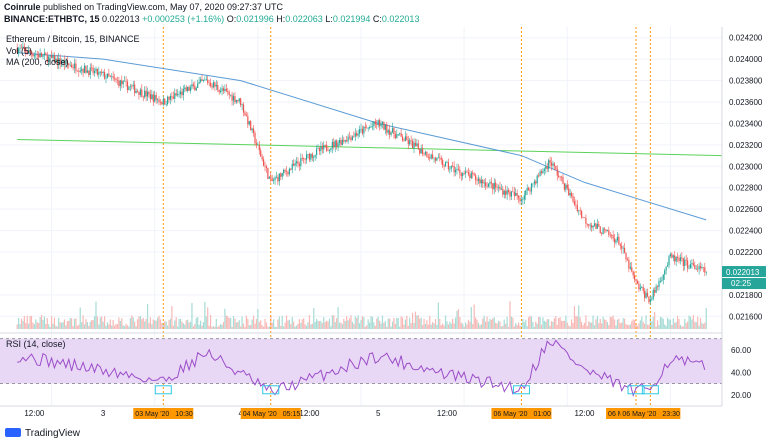 The height and width of the screenshot is (443, 768). I want to click on ma-legend: MA (200, close), so click(37, 62).